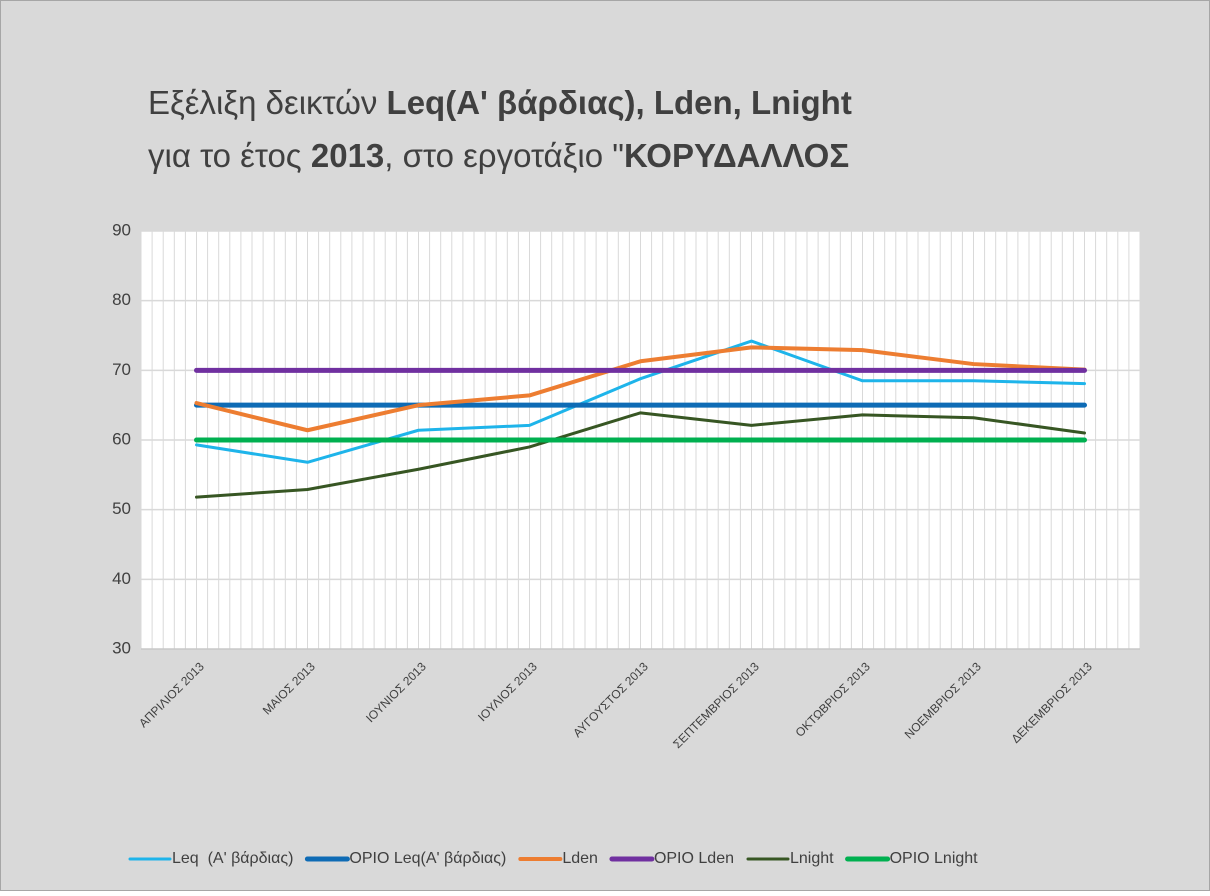 This screenshot has width=1210, height=896. What do you see at coordinates (619, 102) in the screenshot?
I see `title-part: Leq(Α' βάρδιας), Lden, Lnight` at bounding box center [619, 102].